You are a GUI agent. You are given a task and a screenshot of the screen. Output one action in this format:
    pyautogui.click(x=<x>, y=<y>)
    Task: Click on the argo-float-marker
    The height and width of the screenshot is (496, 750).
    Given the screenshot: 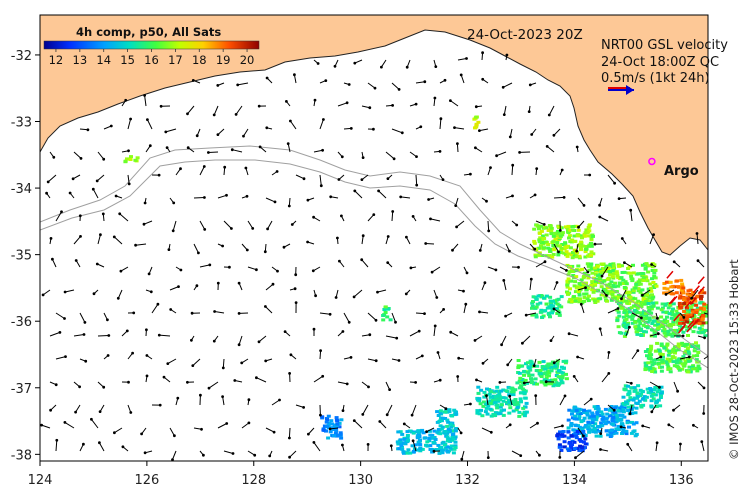 What is the action you would take?
    pyautogui.click(x=652, y=161)
    